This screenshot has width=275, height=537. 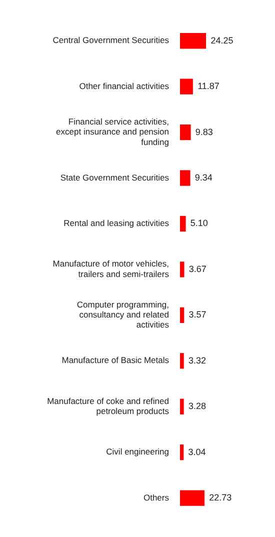 I want to click on y-tick-label: State Government Securities, so click(x=114, y=177).